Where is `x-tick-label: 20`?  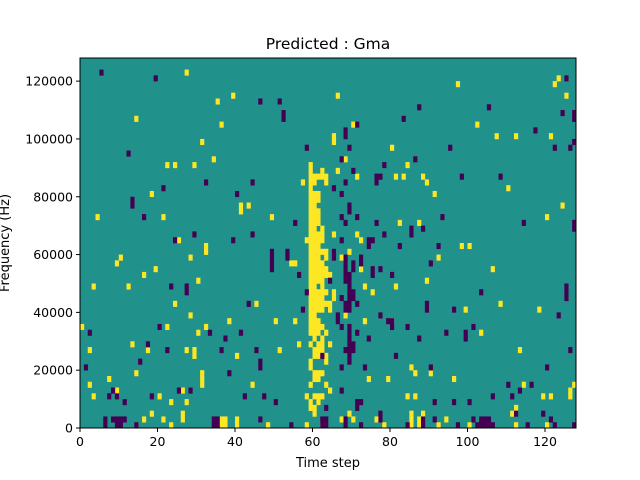 x-tick-label: 20 is located at coordinates (158, 441).